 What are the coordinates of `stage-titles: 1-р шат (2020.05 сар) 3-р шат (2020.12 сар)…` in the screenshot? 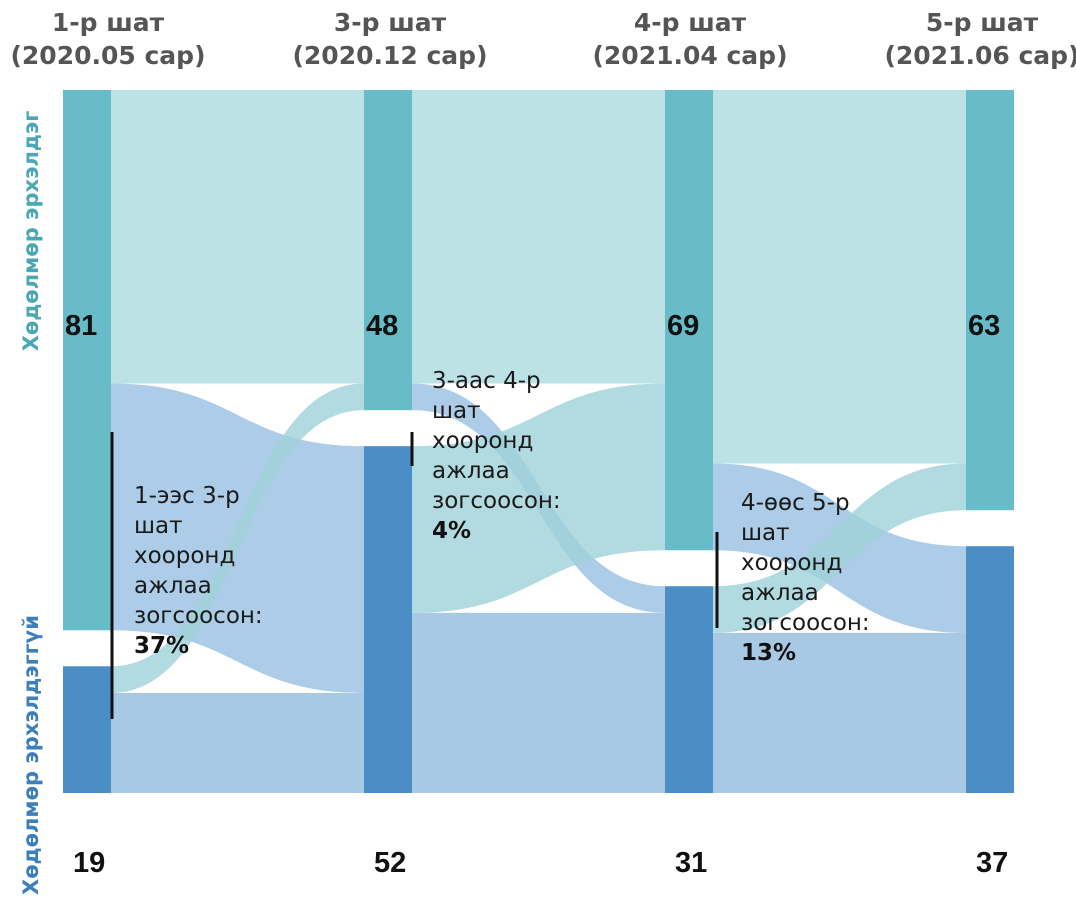 It's located at (543, 39).